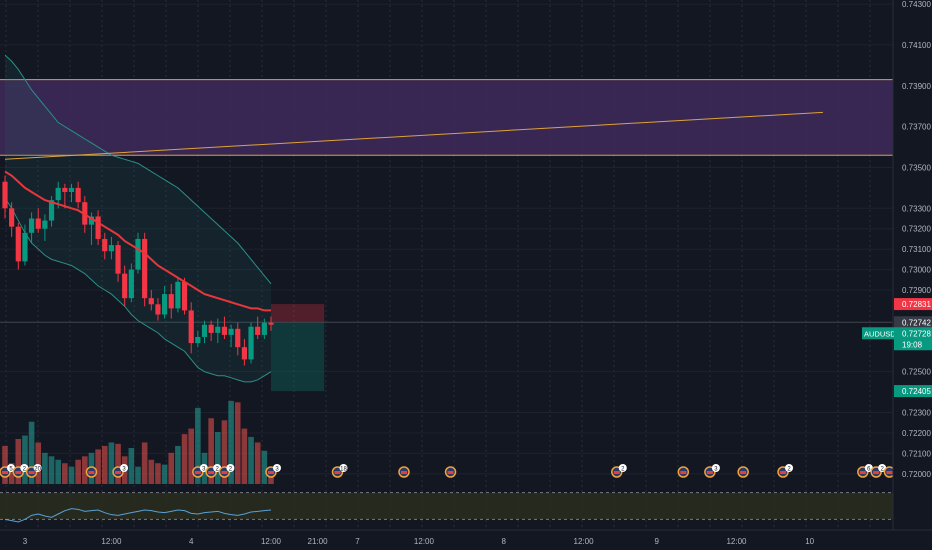 The height and width of the screenshot is (550, 932). I want to click on time-tick-label: 12:00, so click(111, 541).